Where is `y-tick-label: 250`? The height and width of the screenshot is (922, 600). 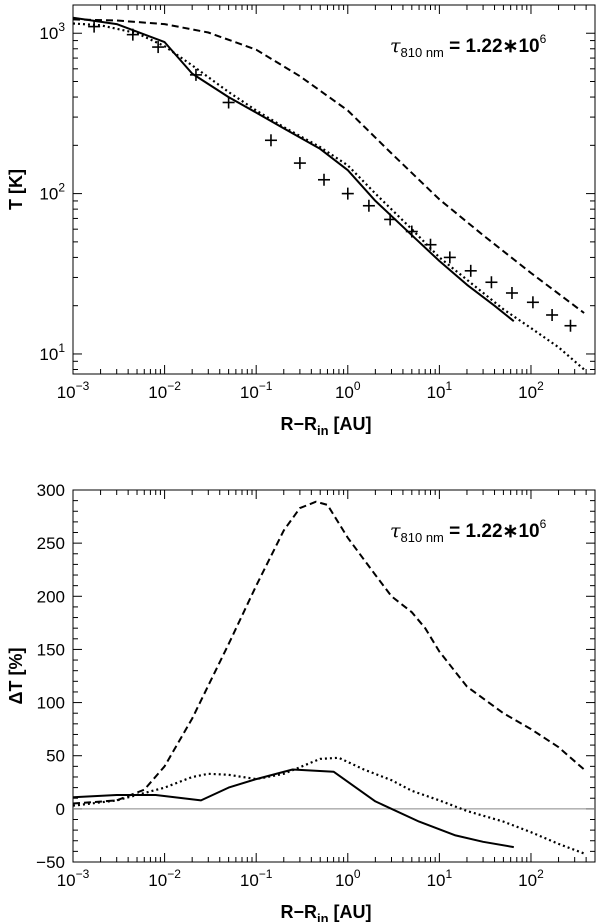 y-tick-label: 250 is located at coordinates (51, 543).